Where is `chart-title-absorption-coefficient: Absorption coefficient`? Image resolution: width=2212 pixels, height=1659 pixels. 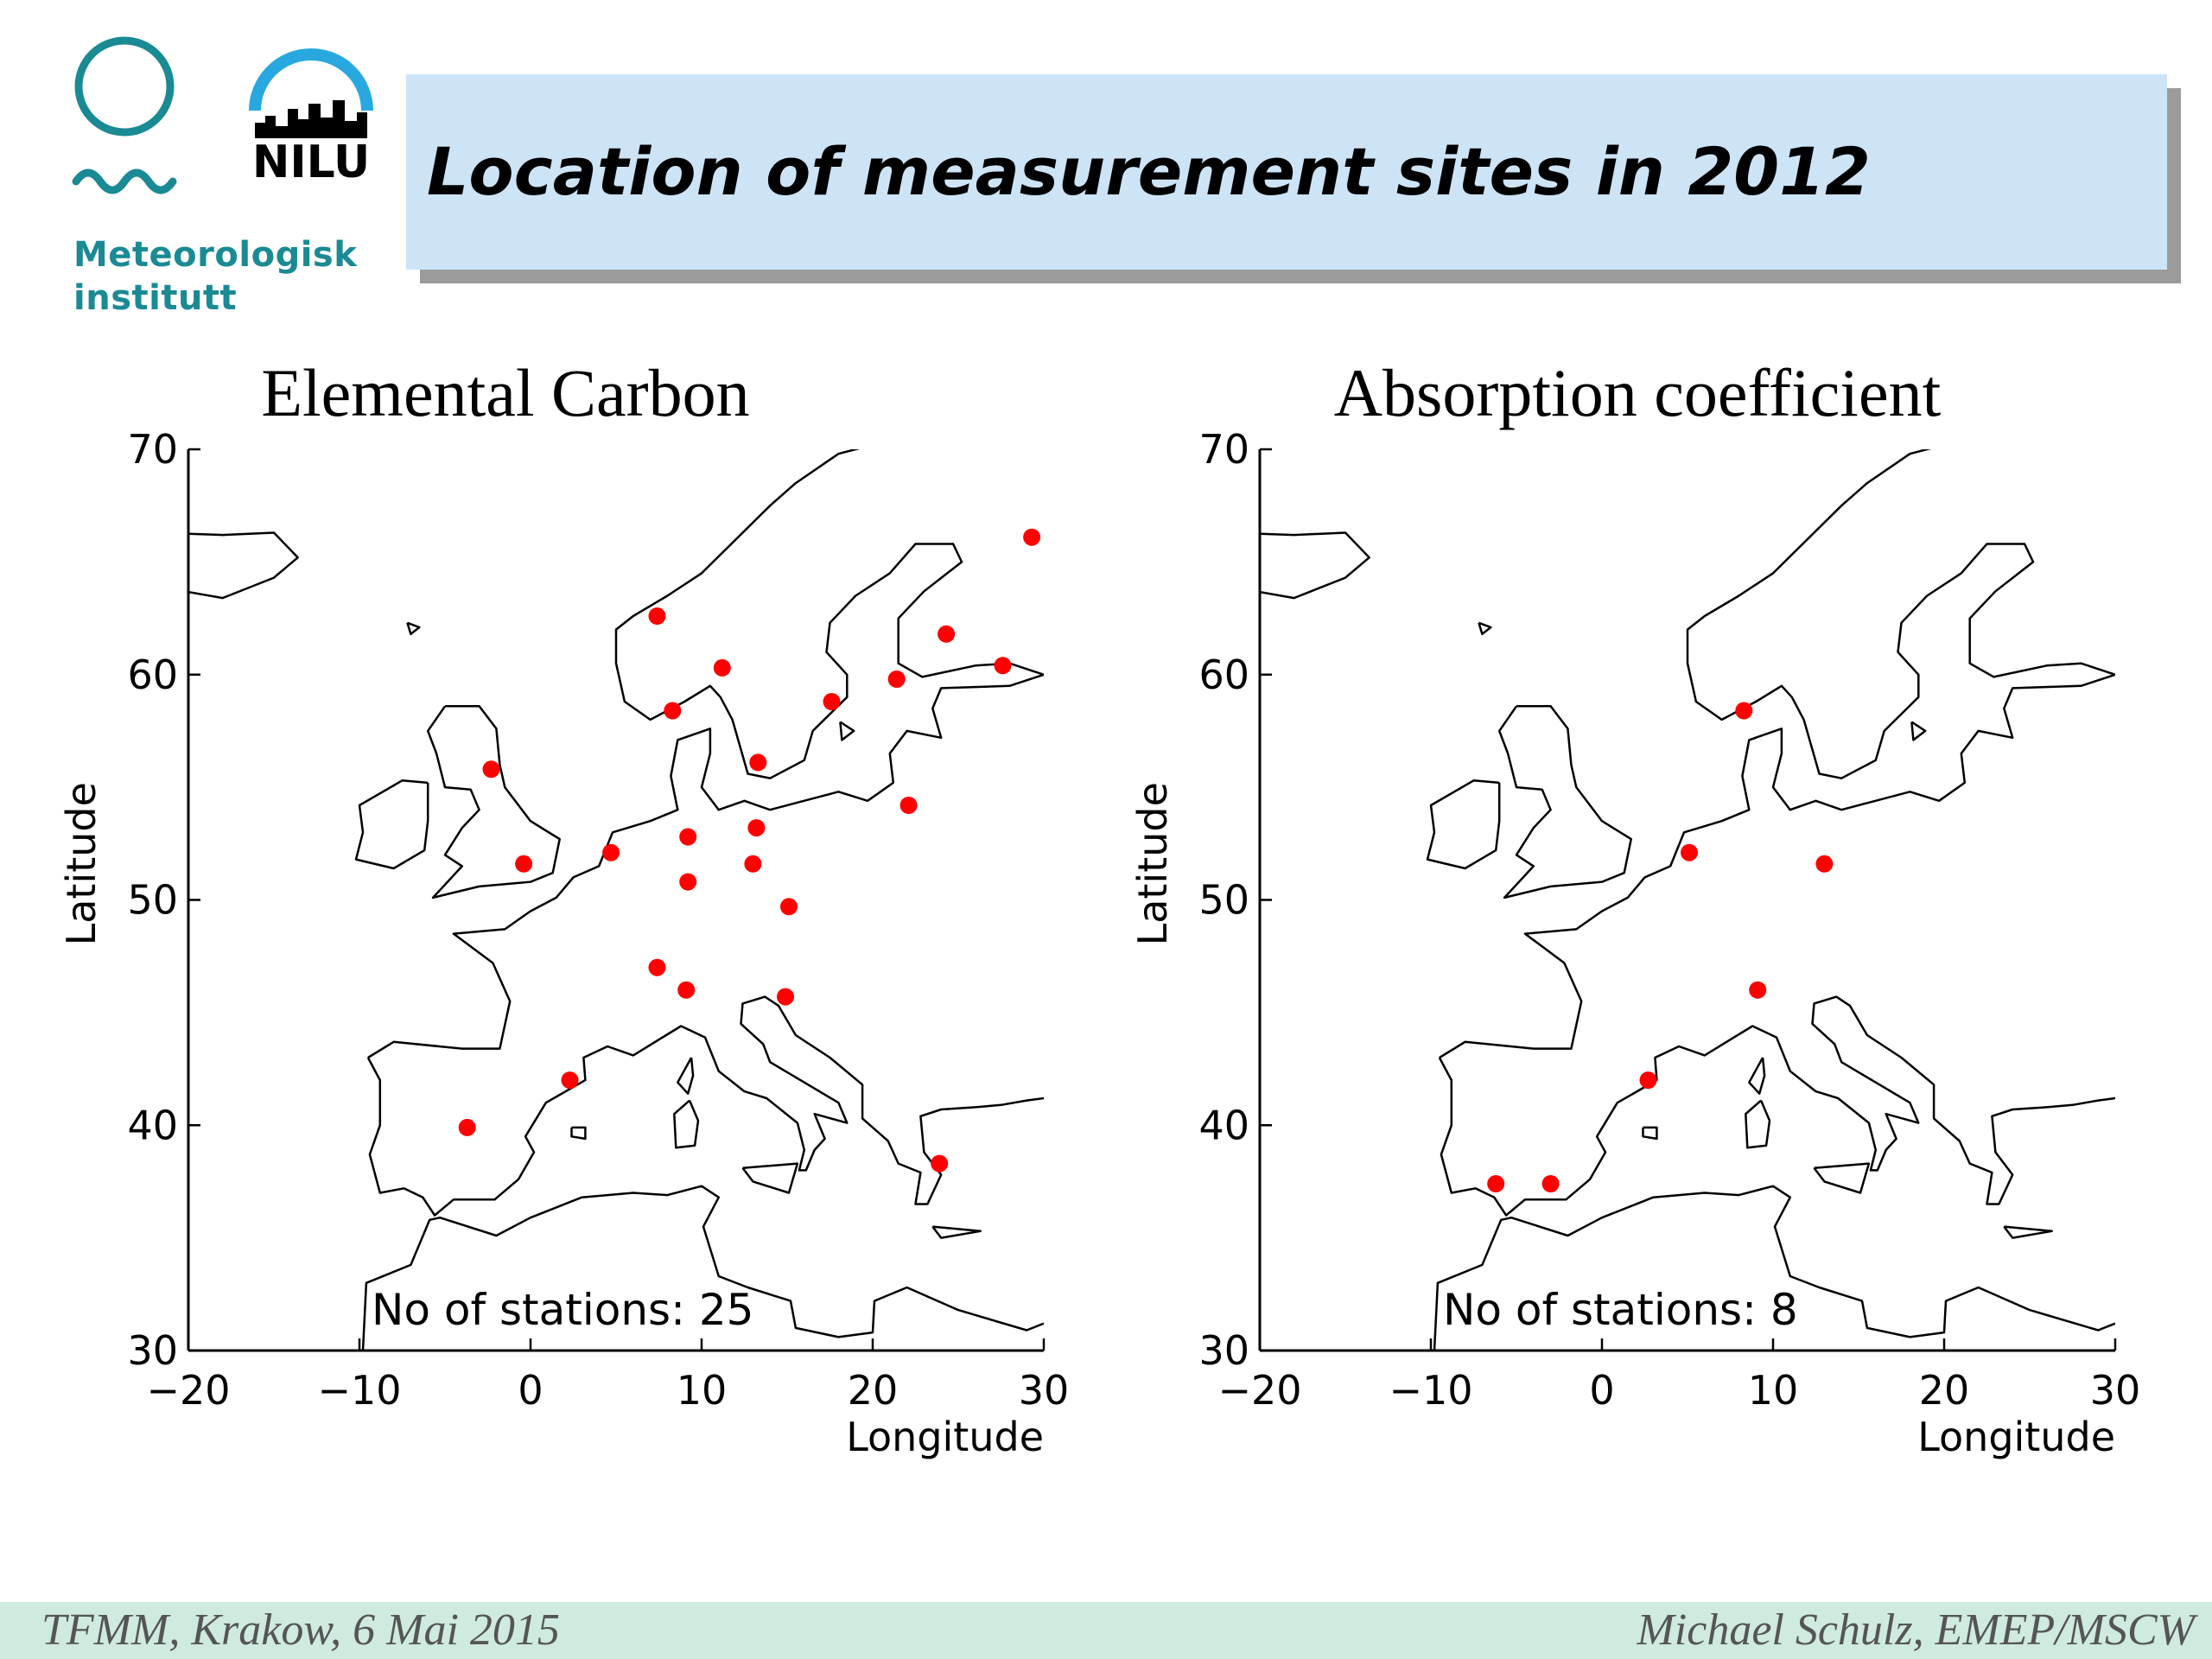 chart-title-absorption-coefficient: Absorption coefficient is located at coordinates (1637, 392).